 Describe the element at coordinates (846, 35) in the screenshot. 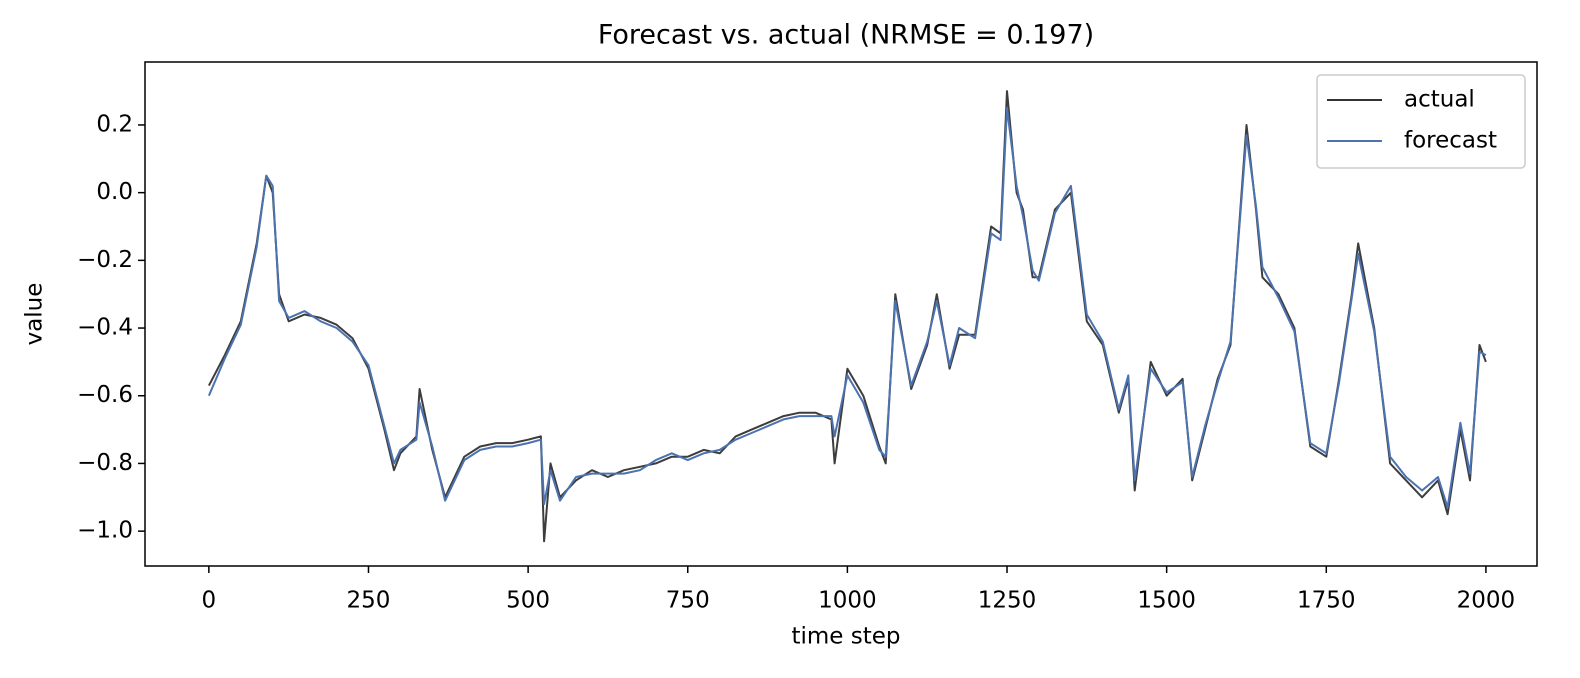

I see `chart-title: Forecast vs. actual (NRMSE = 0.197)` at that location.